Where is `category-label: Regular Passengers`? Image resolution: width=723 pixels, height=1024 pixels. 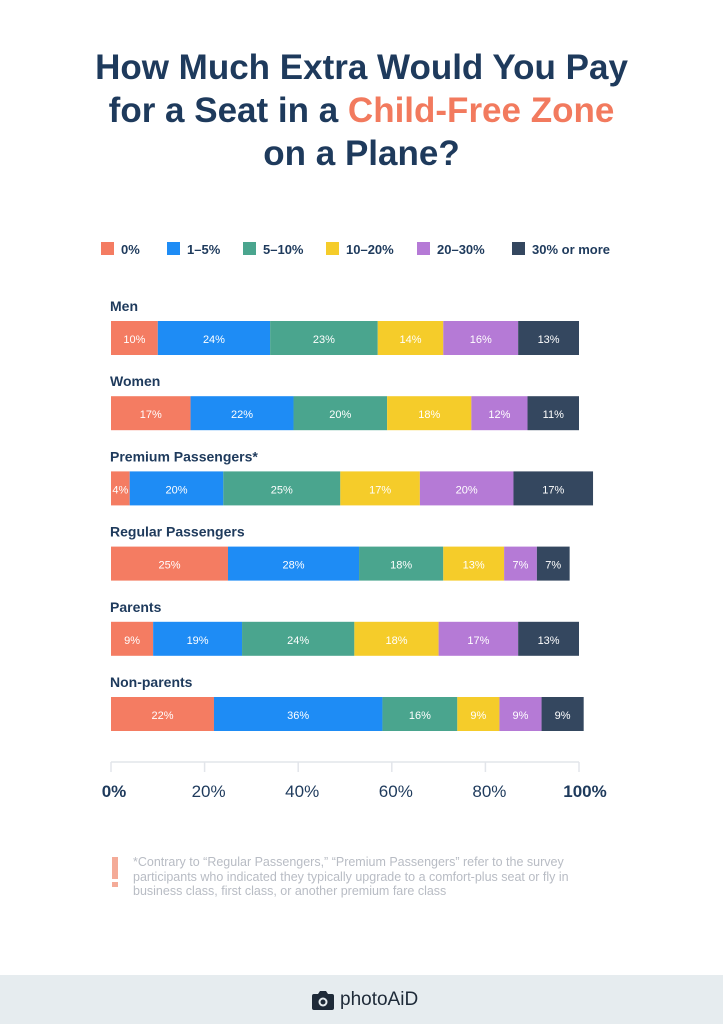 category-label: Regular Passengers is located at coordinates (177, 532).